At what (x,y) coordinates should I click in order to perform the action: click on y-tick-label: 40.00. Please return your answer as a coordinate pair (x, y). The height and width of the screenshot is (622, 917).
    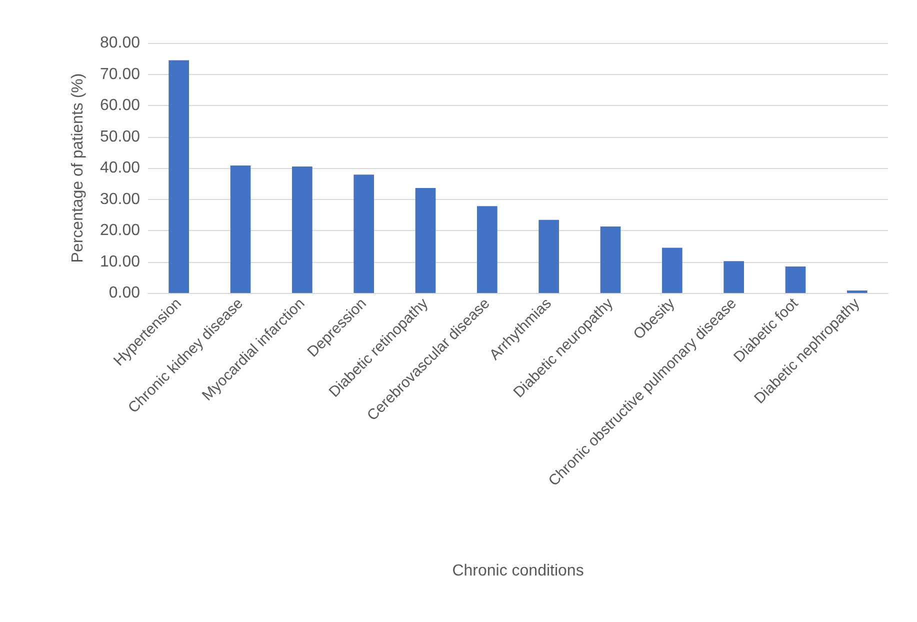
    Looking at the image, I should click on (120, 168).